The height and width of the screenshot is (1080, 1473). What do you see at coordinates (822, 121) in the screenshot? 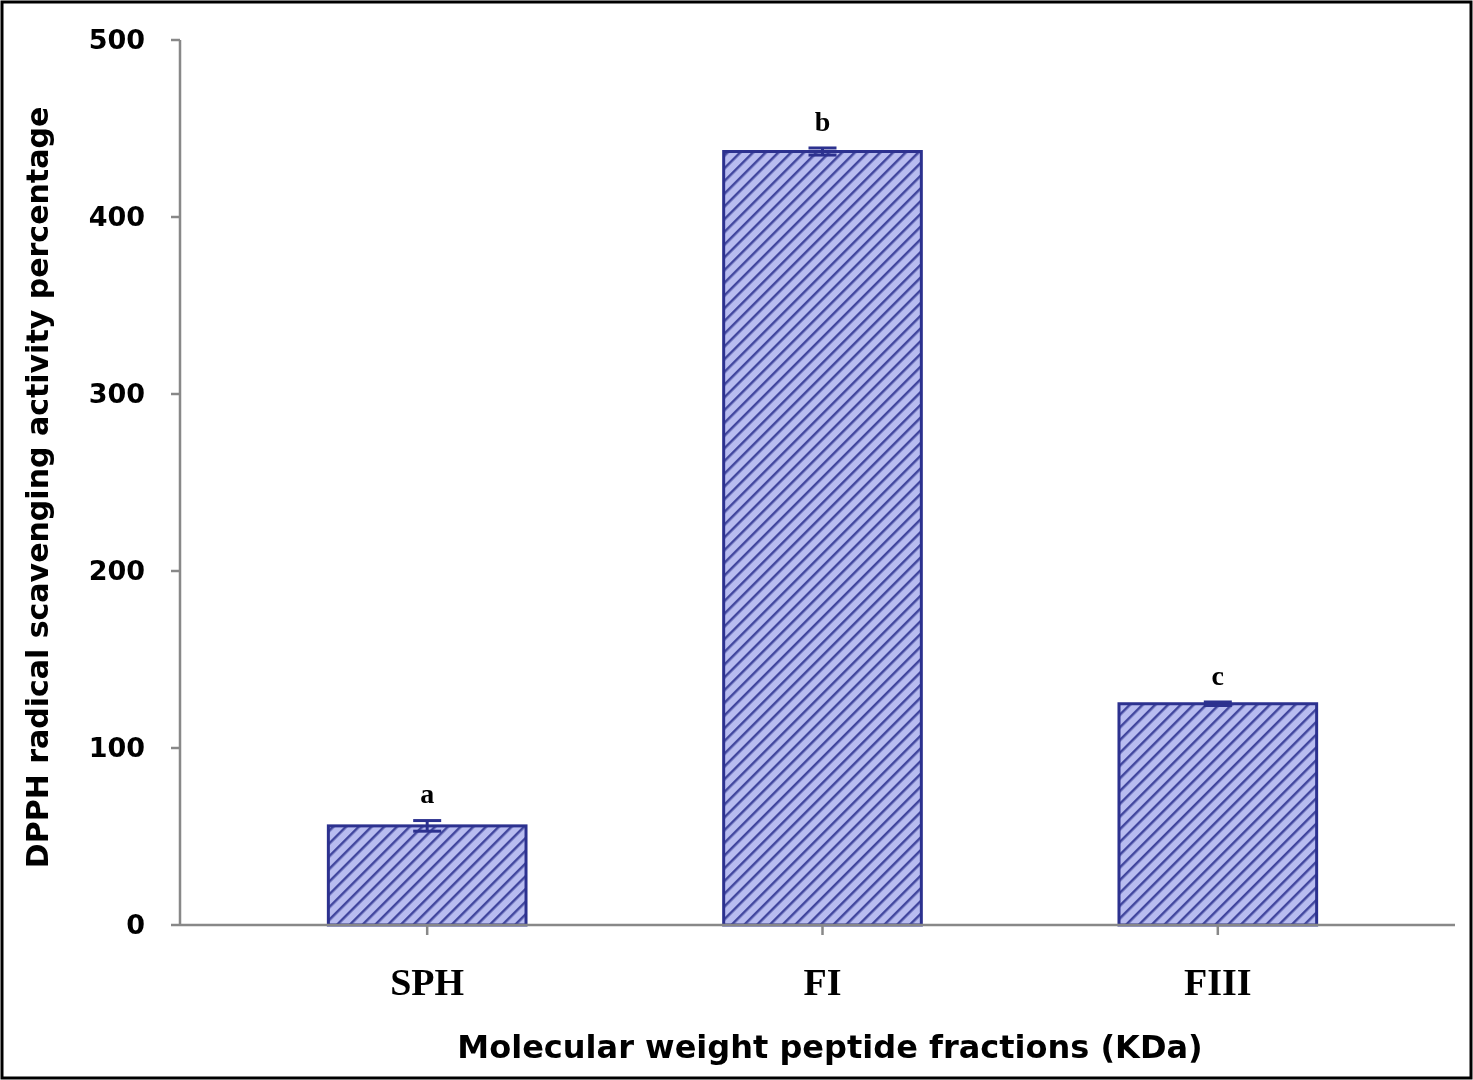
I see `annotation: b` at bounding box center [822, 121].